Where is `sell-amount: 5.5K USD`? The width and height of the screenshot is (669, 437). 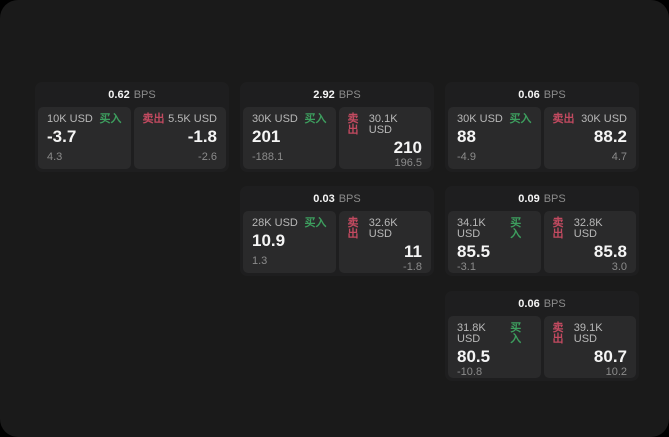 sell-amount: 5.5K USD is located at coordinates (192, 119).